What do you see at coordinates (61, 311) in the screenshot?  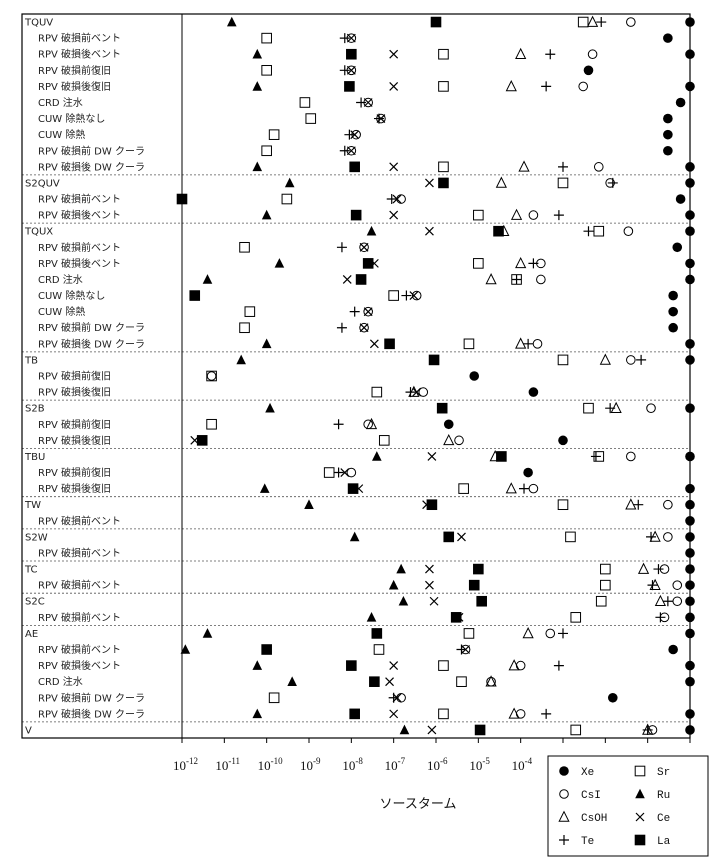 I see `row-label: CUW 除熱` at bounding box center [61, 311].